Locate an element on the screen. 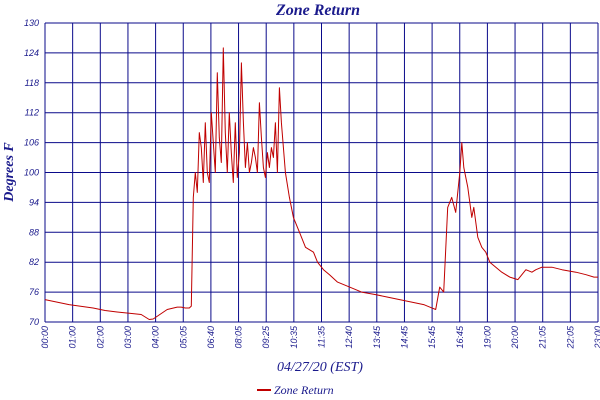  x-tick-label: 13:45 is located at coordinates (377, 337).